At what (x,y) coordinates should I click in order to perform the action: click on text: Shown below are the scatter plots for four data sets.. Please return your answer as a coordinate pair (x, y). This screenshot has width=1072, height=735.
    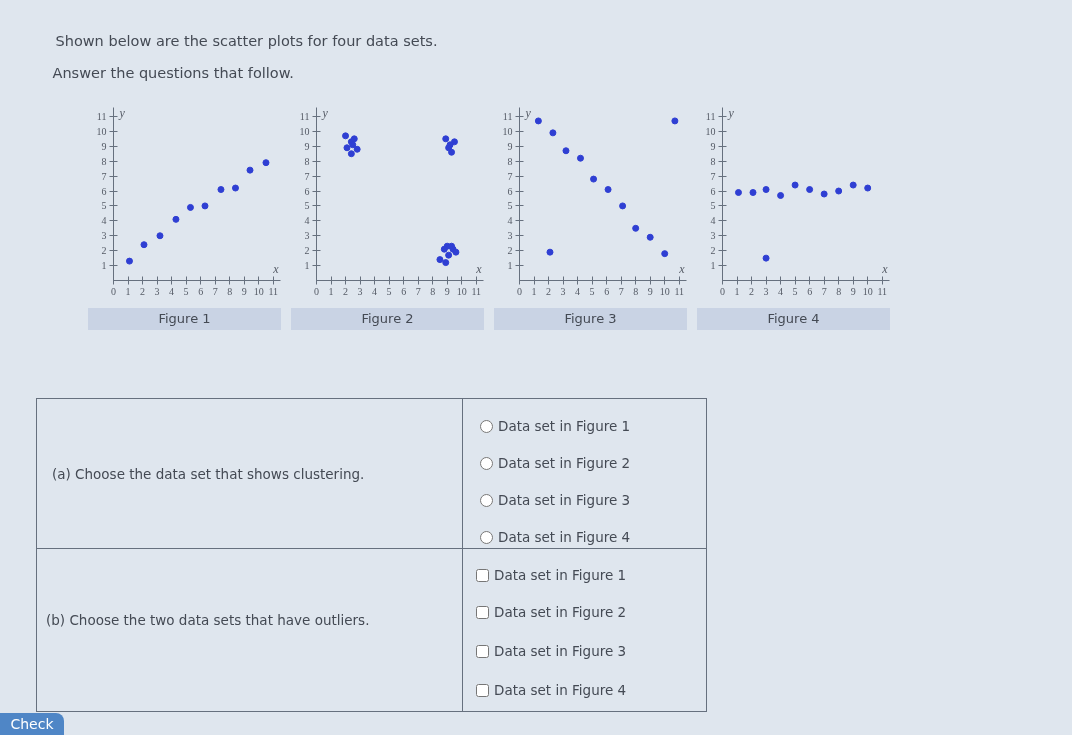
    Looking at the image, I should click on (246, 40).